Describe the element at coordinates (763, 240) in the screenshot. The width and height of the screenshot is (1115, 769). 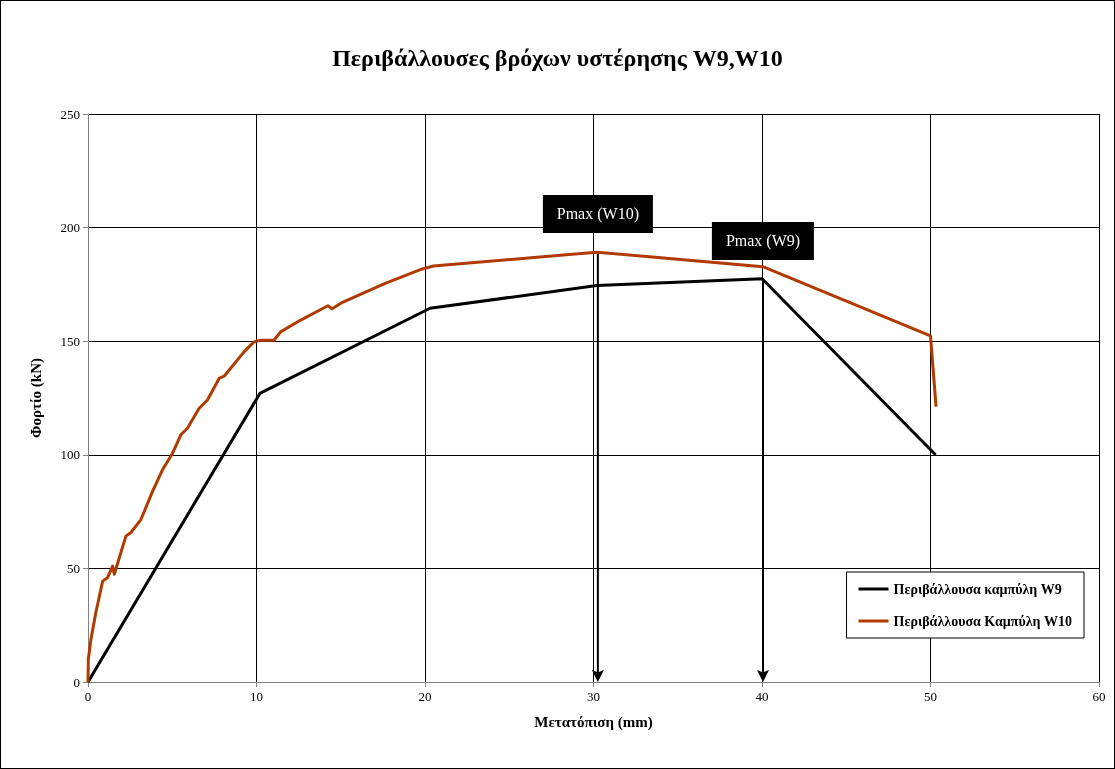
I see `annotation: Pmax (W9)` at that location.